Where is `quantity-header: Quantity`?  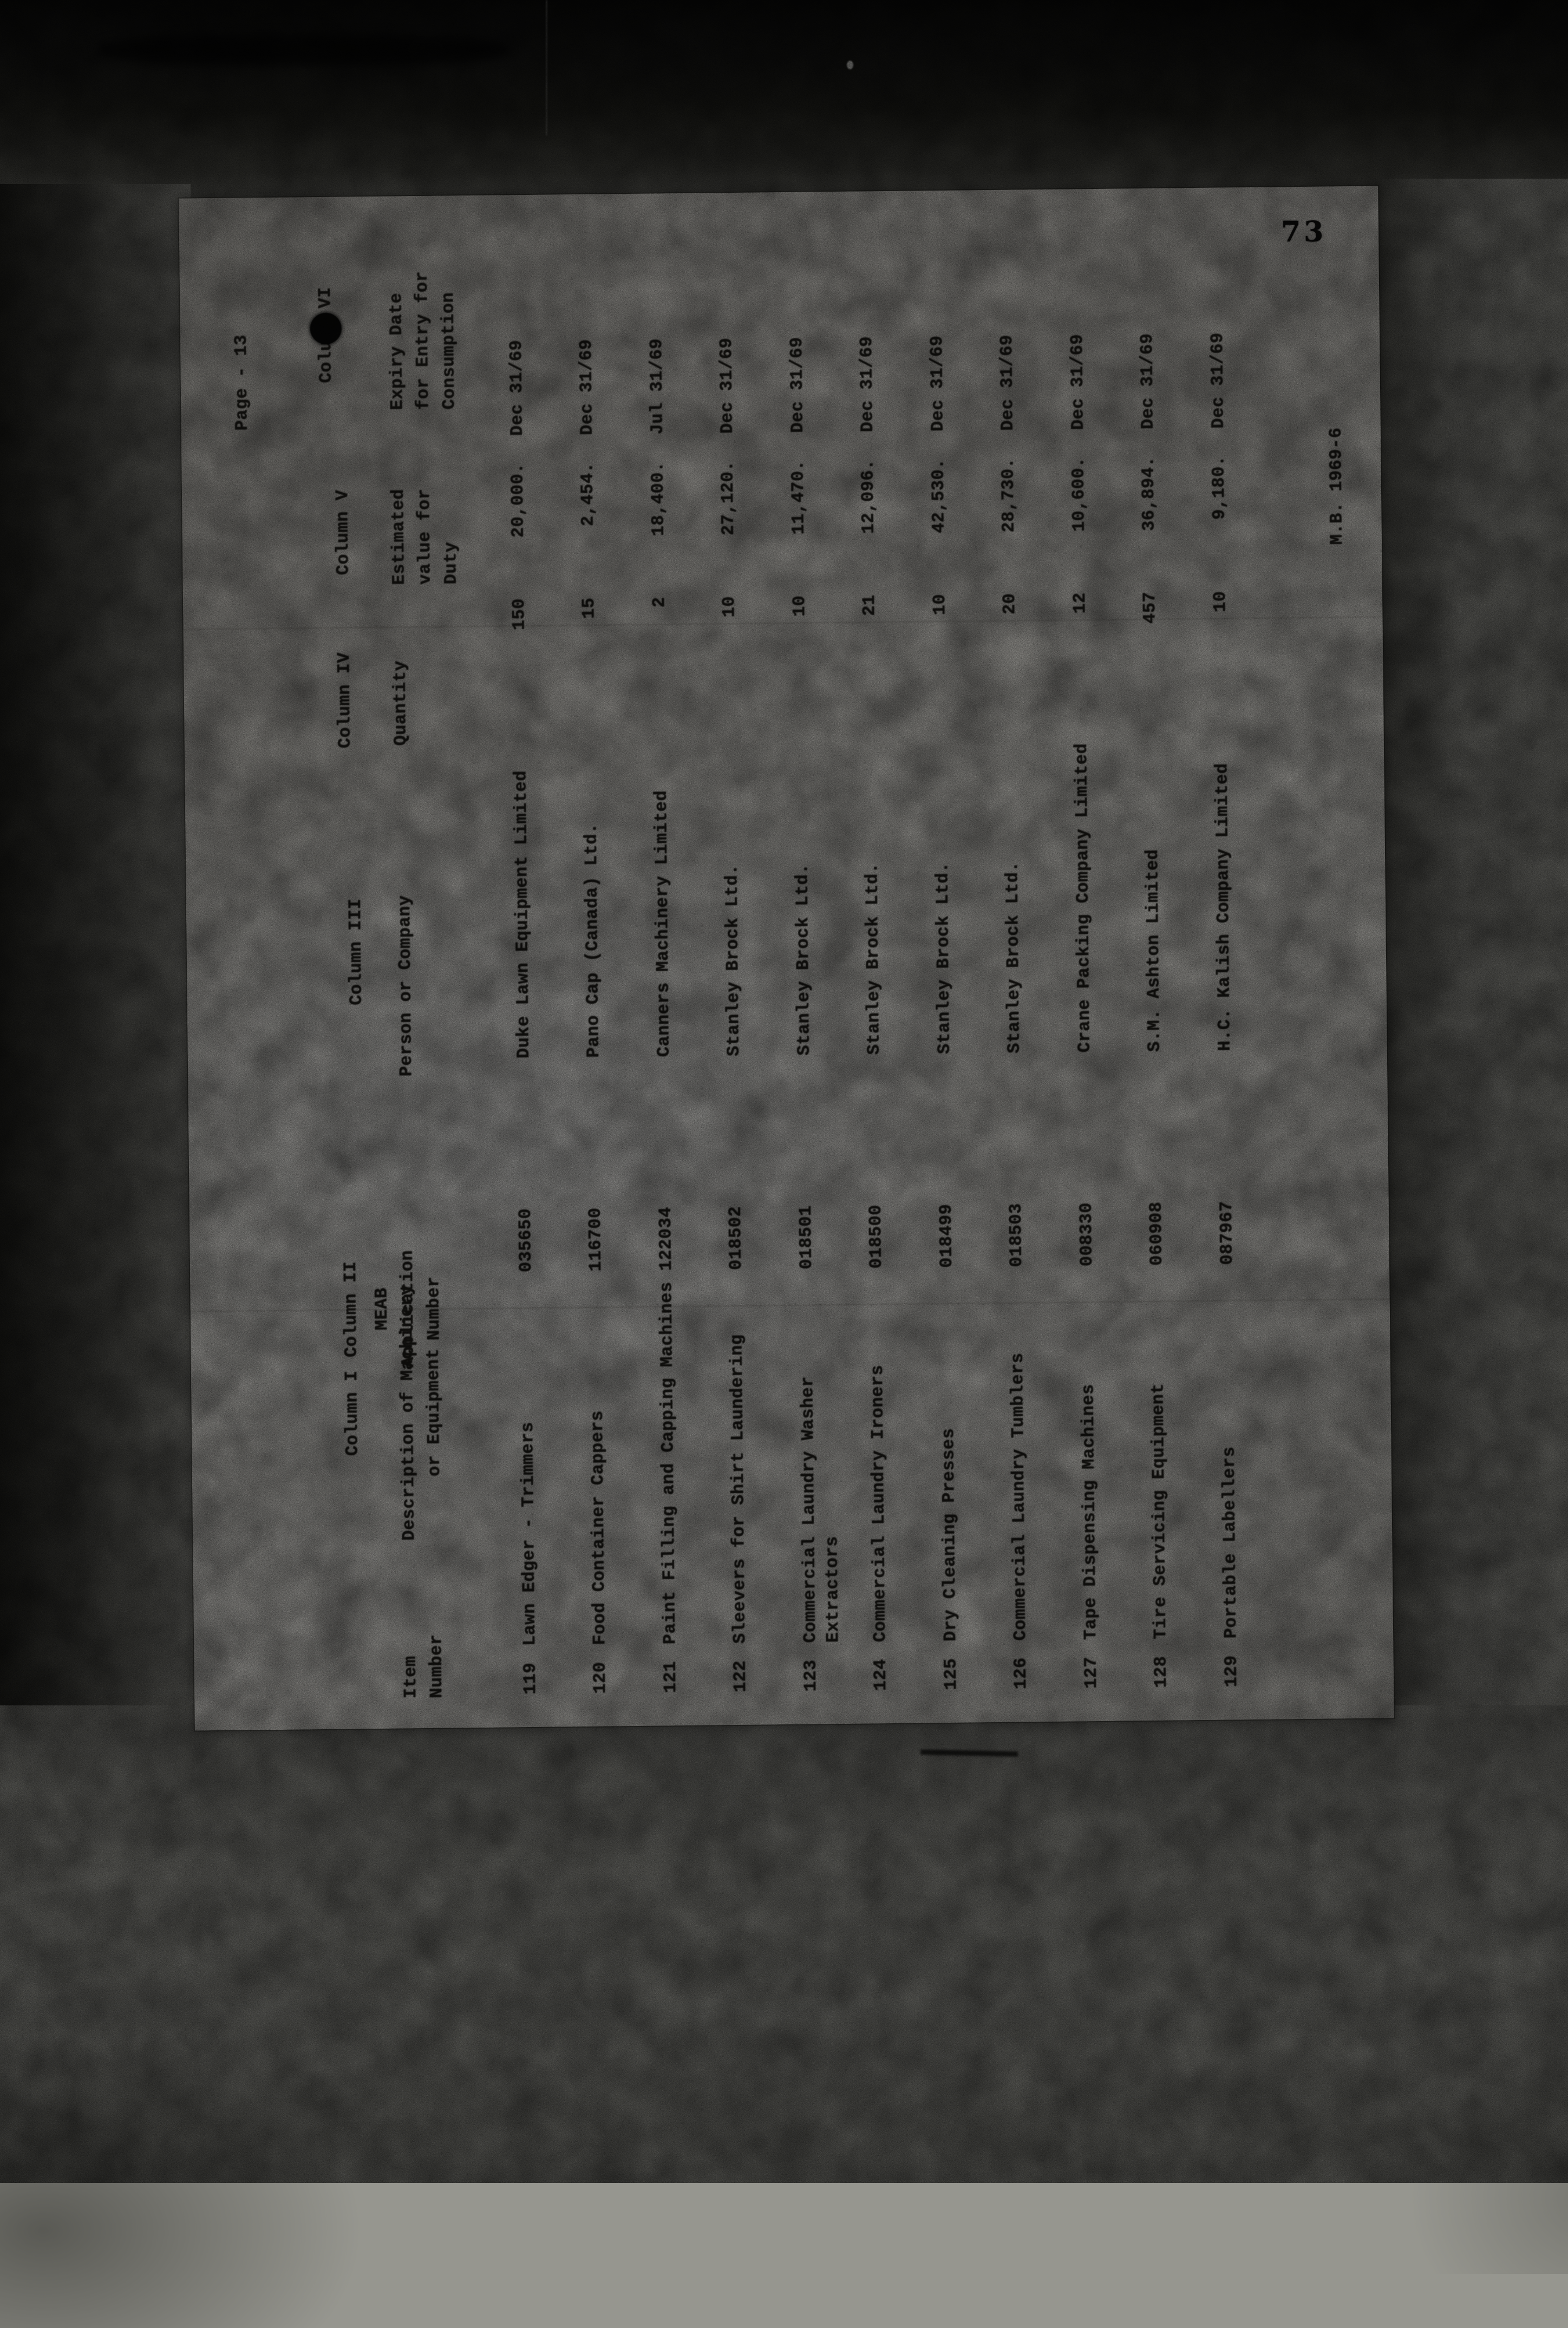 quantity-header: Quantity is located at coordinates (400, 703).